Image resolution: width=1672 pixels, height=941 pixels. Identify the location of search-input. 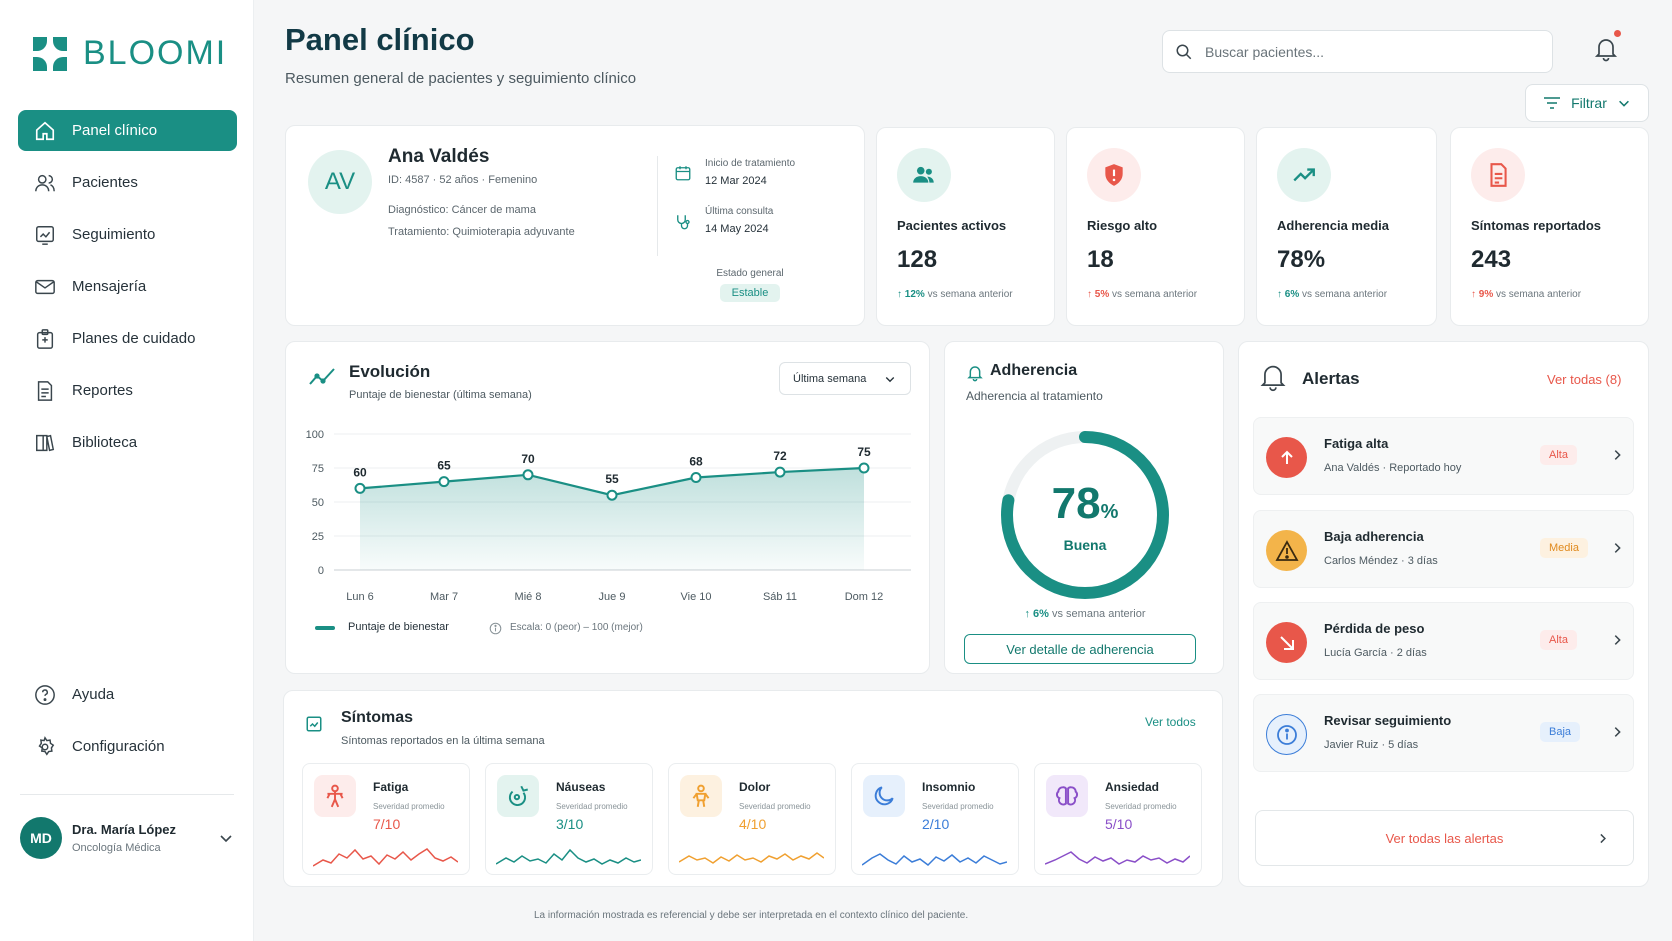
(1365, 51).